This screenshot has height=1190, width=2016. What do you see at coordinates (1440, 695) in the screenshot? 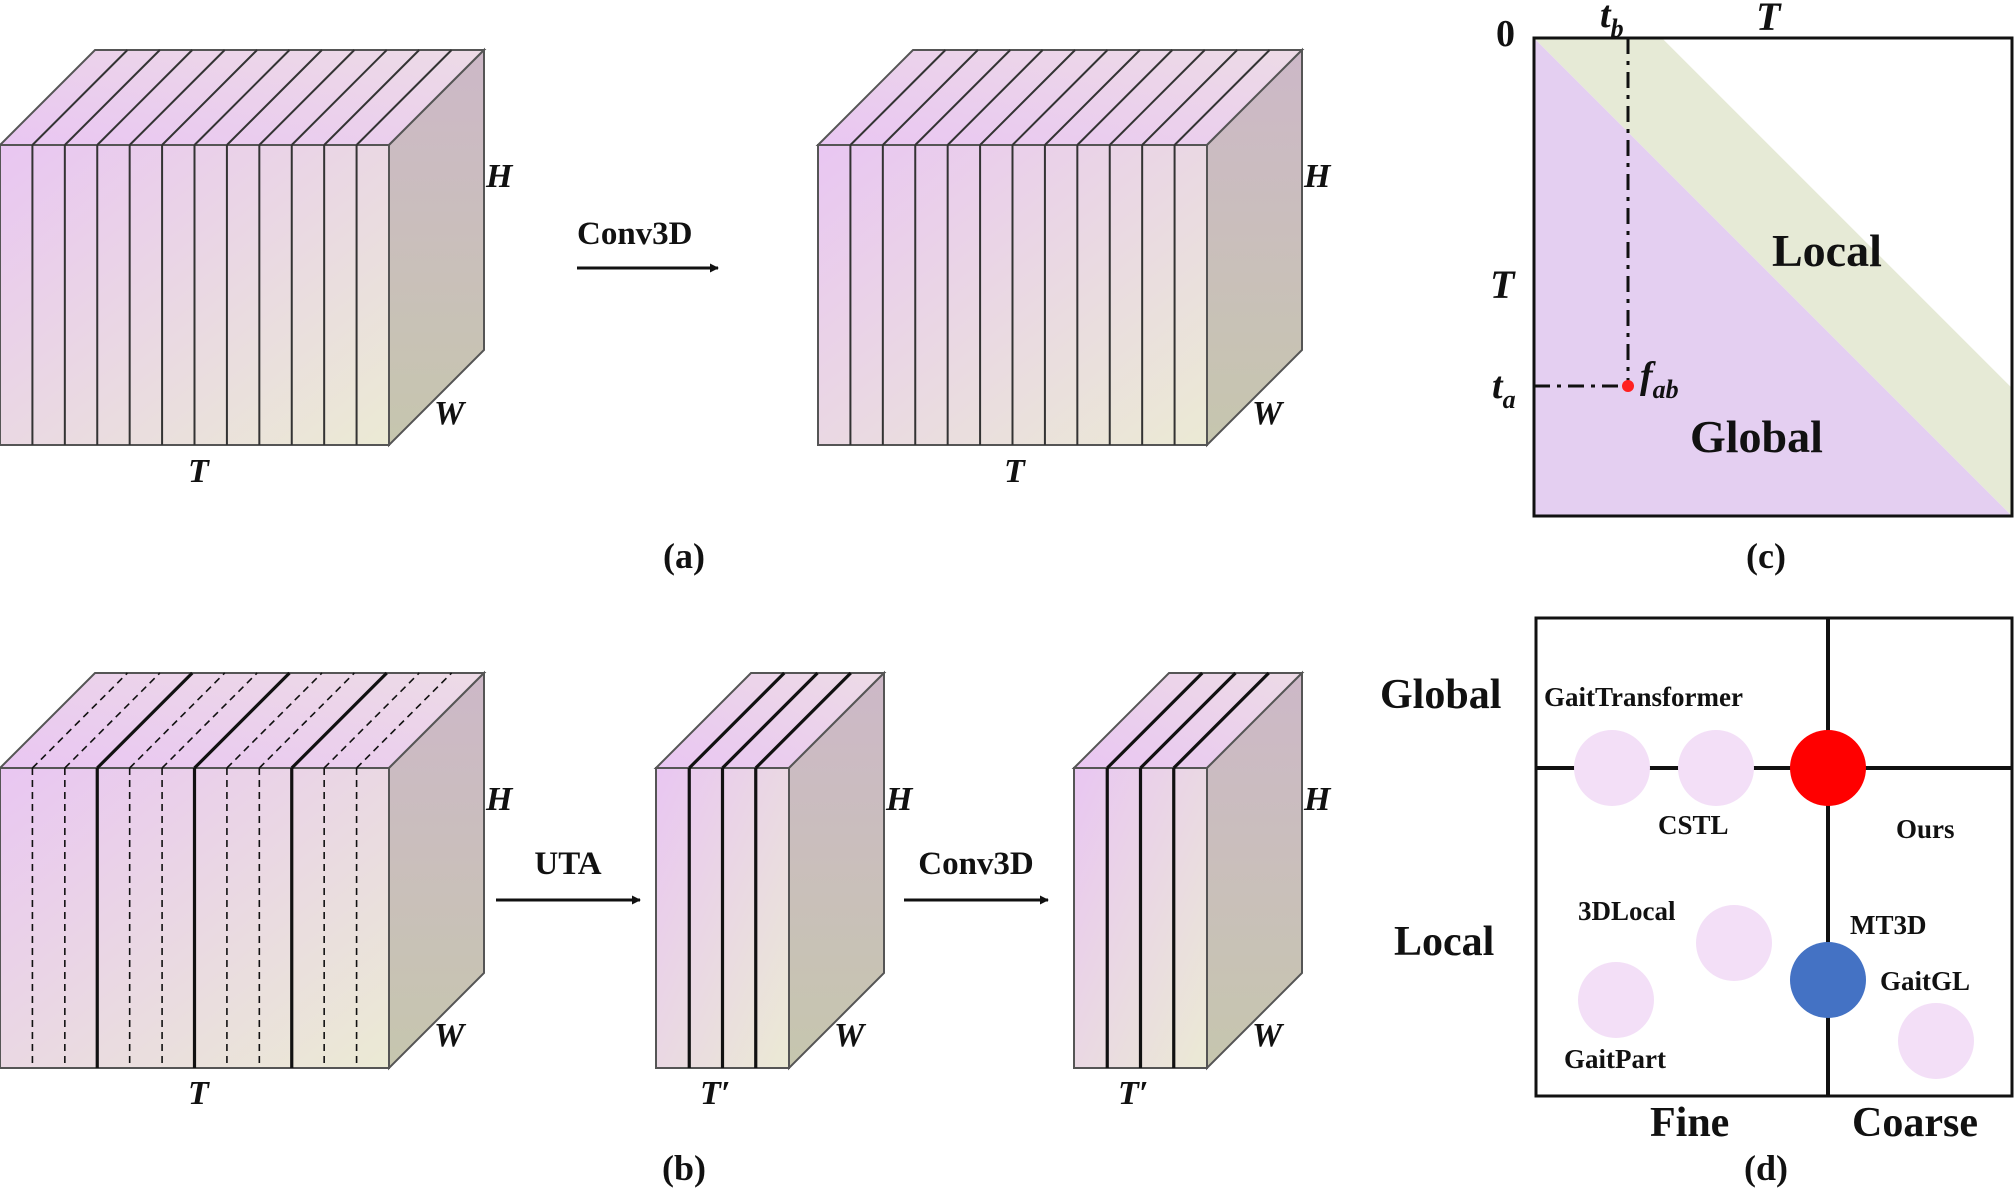
I see `row-label-global: Global` at bounding box center [1440, 695].